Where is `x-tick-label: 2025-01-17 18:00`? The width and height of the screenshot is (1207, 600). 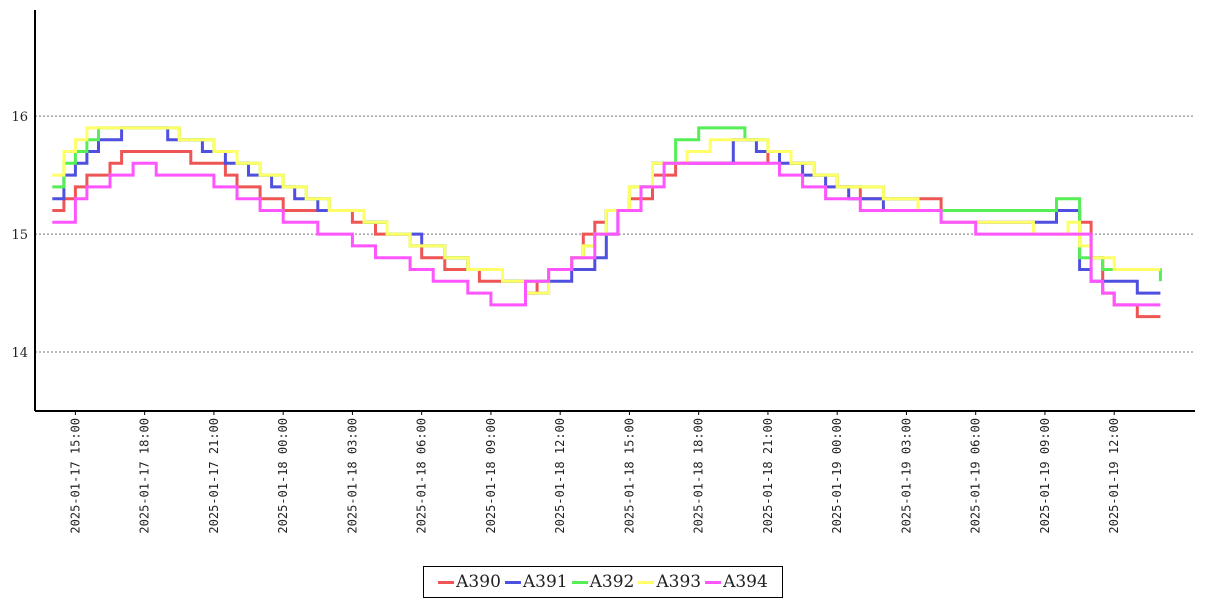
x-tick-label: 2025-01-17 18:00 is located at coordinates (145, 476).